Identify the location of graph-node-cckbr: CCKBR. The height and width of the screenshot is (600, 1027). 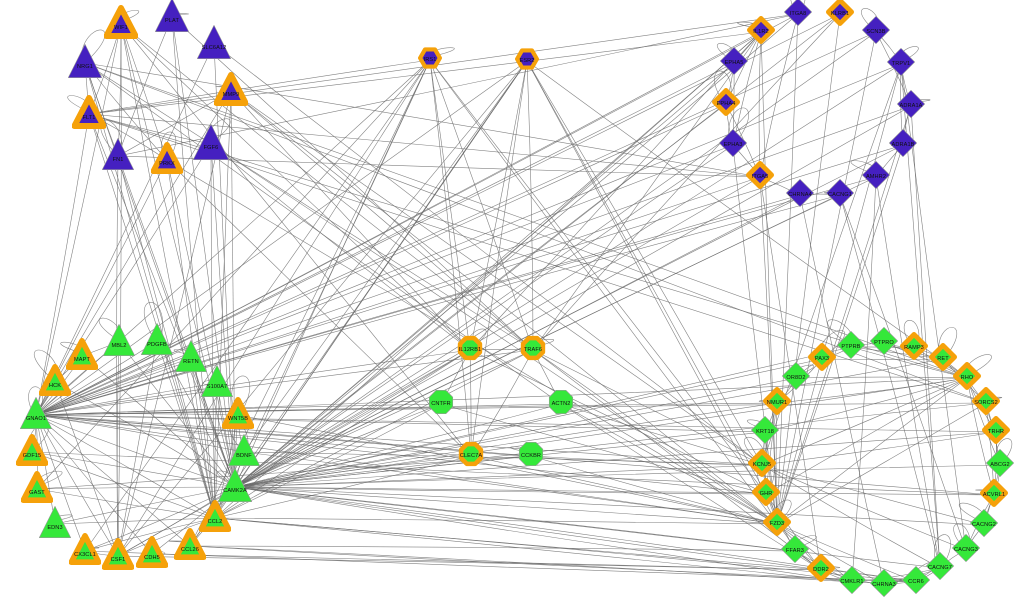
(531, 455).